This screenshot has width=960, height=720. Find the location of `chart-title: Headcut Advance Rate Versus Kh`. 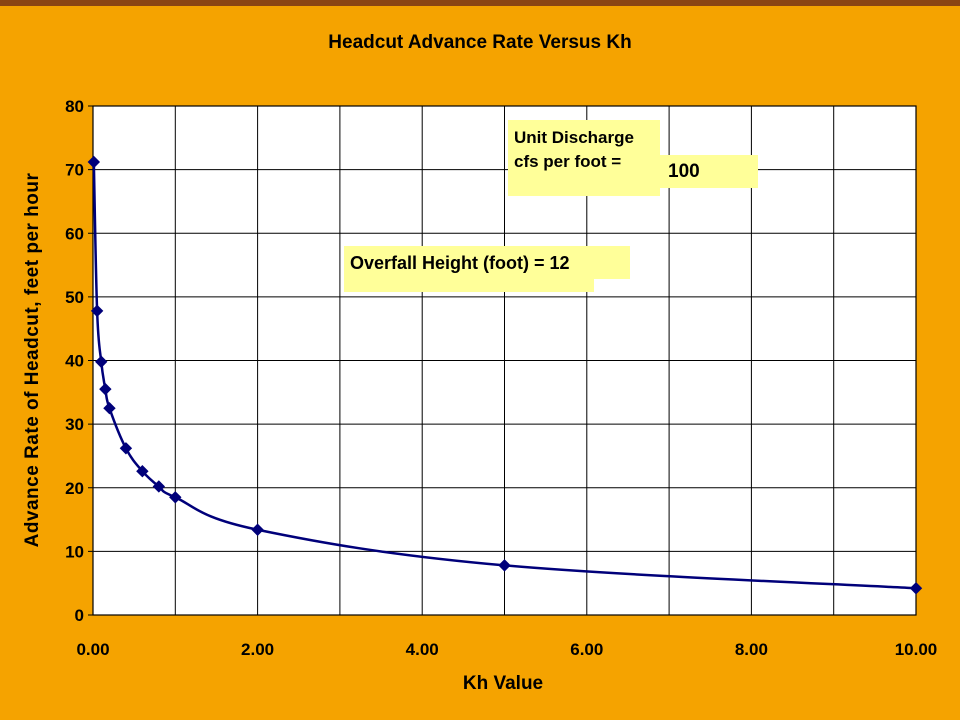

chart-title: Headcut Advance Rate Versus Kh is located at coordinates (480, 42).